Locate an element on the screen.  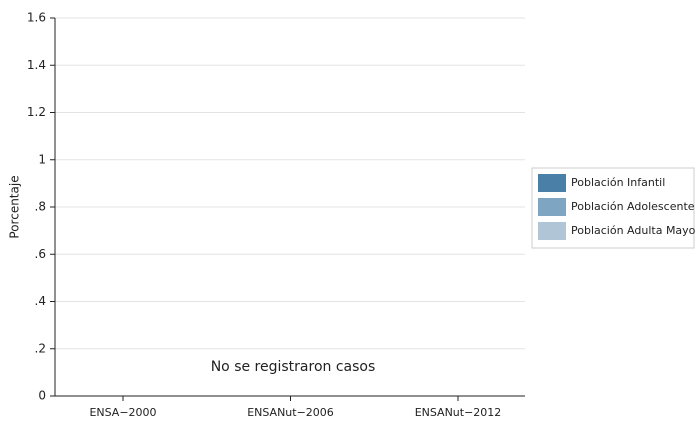
x-tick-label: ENSA−2000 is located at coordinates (122, 412).